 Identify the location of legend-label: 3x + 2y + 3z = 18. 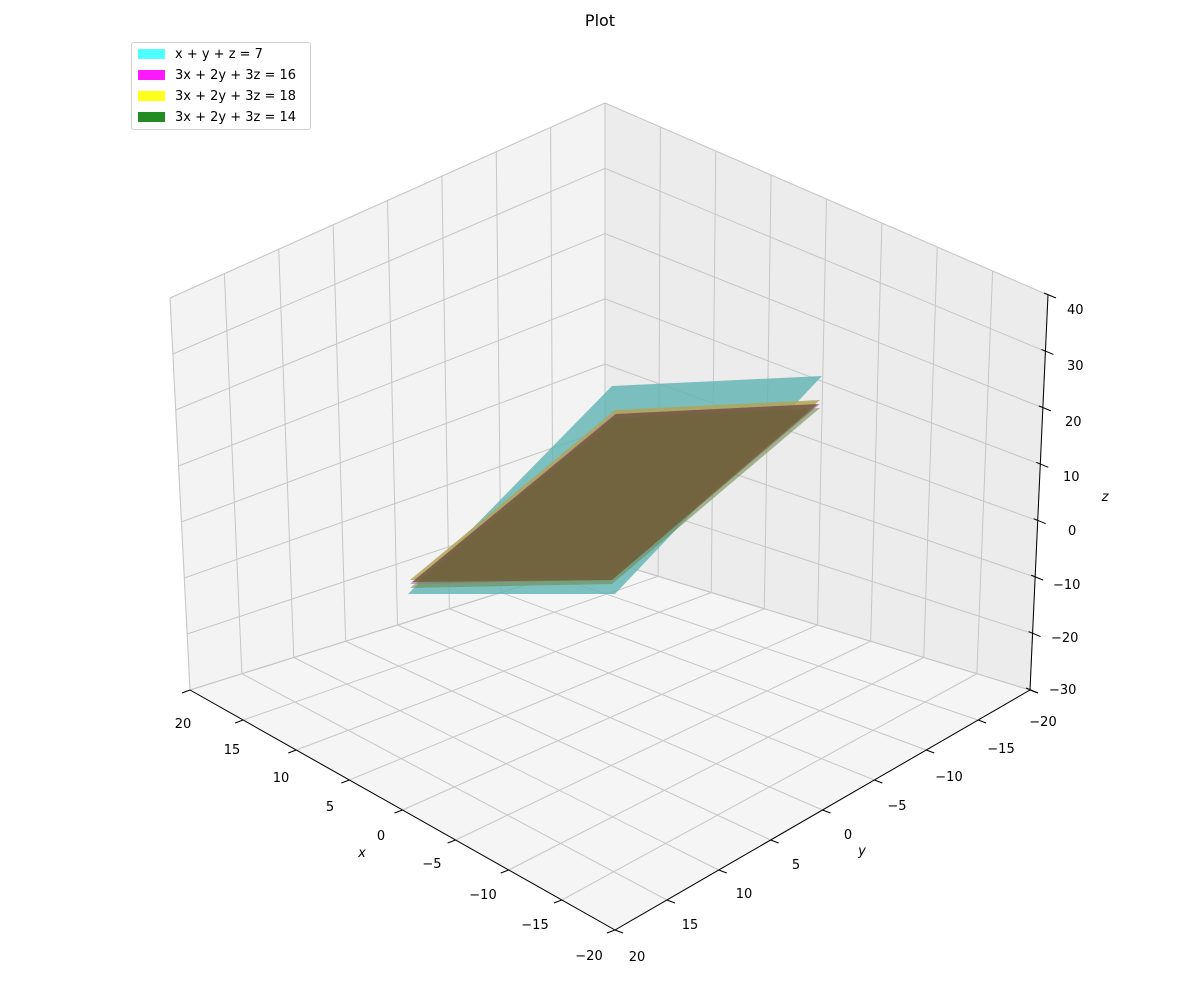
(236, 96).